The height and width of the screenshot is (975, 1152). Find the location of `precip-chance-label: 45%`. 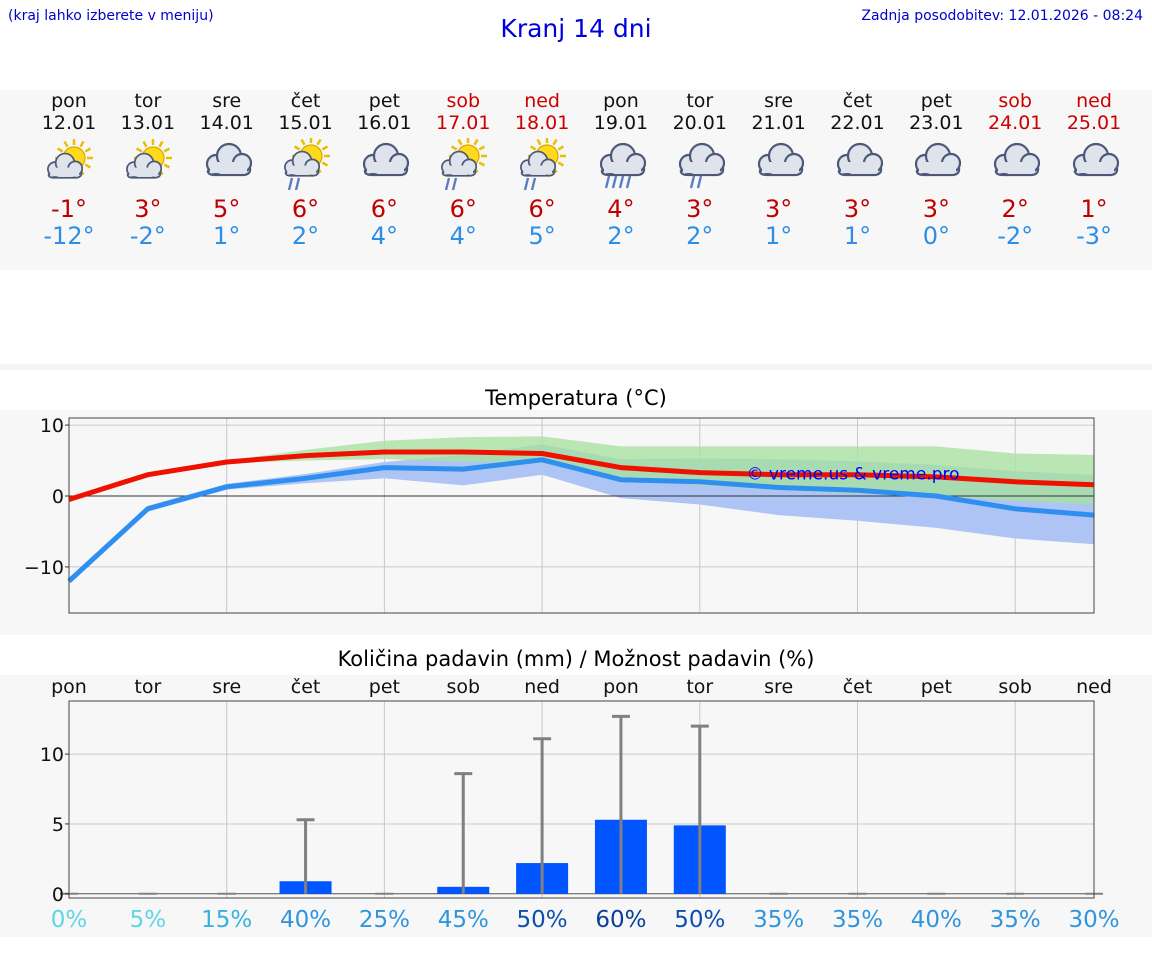

precip-chance-label: 45% is located at coordinates (463, 920).